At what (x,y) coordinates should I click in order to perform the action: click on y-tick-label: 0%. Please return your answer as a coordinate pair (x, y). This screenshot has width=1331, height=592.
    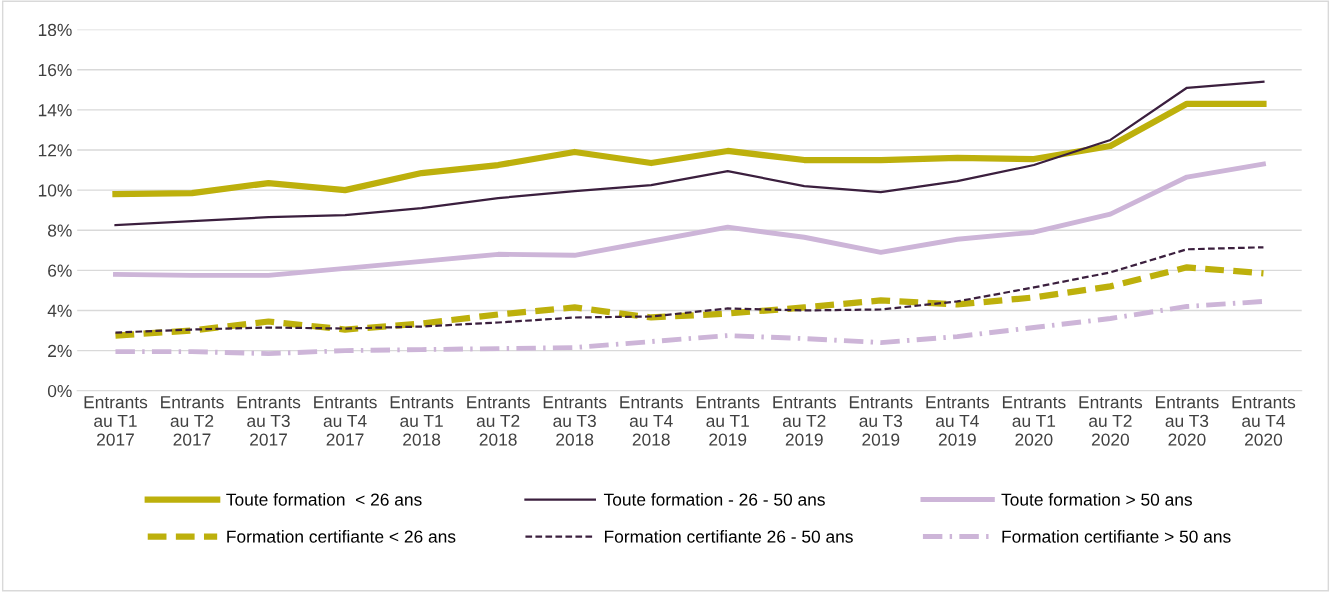
    Looking at the image, I should click on (59, 391).